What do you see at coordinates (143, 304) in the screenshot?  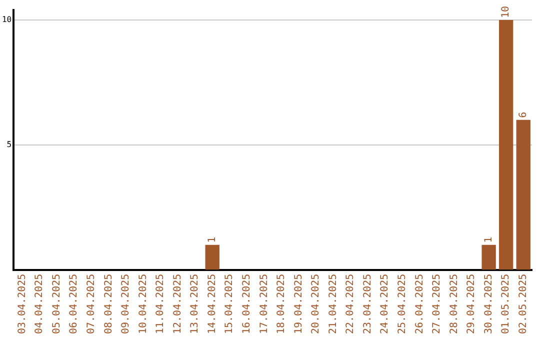 I see `x-tick-label: 10.04.2025` at bounding box center [143, 304].